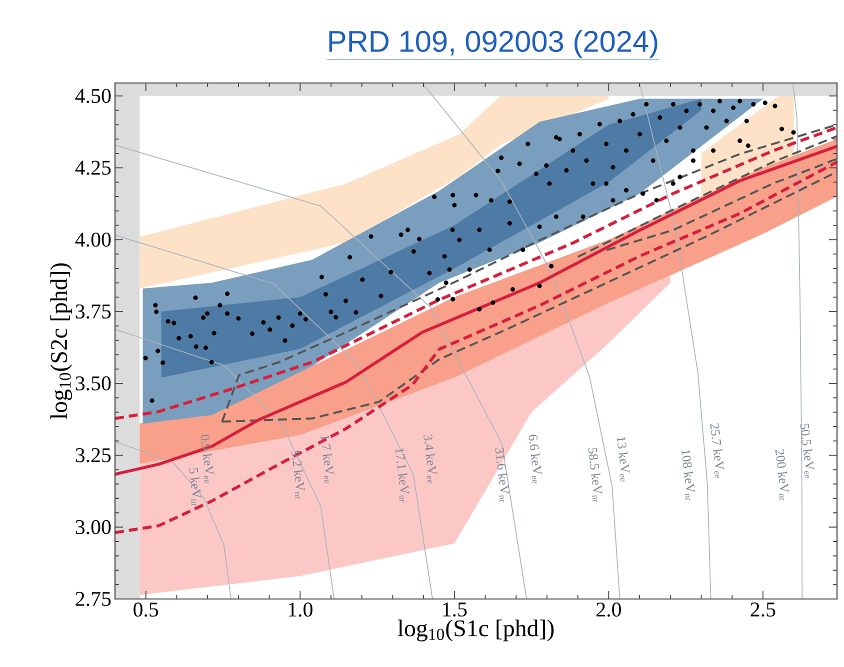 The image size is (844, 667). What do you see at coordinates (430, 459) in the screenshot?
I see `annotation: 3.4 keV$_{ee}$` at bounding box center [430, 459].